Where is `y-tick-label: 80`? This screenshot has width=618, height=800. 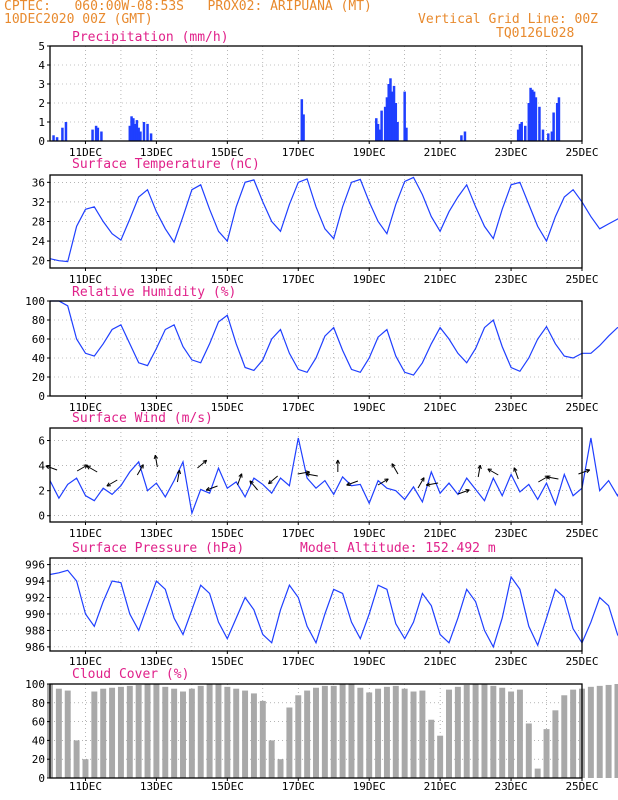 y-tick-label: 80 is located at coordinates (38, 320).